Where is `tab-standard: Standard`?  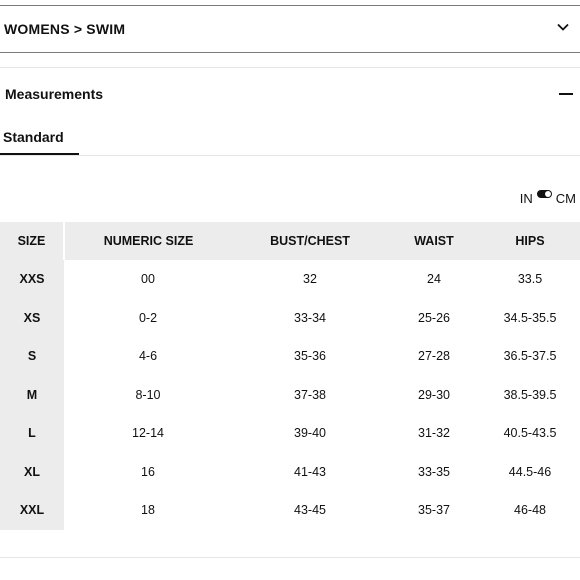 tab-standard: Standard is located at coordinates (33, 137).